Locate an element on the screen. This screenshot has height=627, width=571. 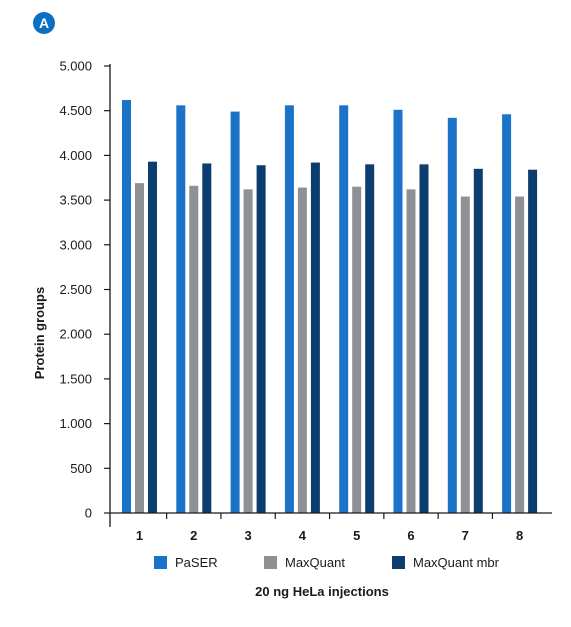
y-tick-label: 500 is located at coordinates (81, 468).